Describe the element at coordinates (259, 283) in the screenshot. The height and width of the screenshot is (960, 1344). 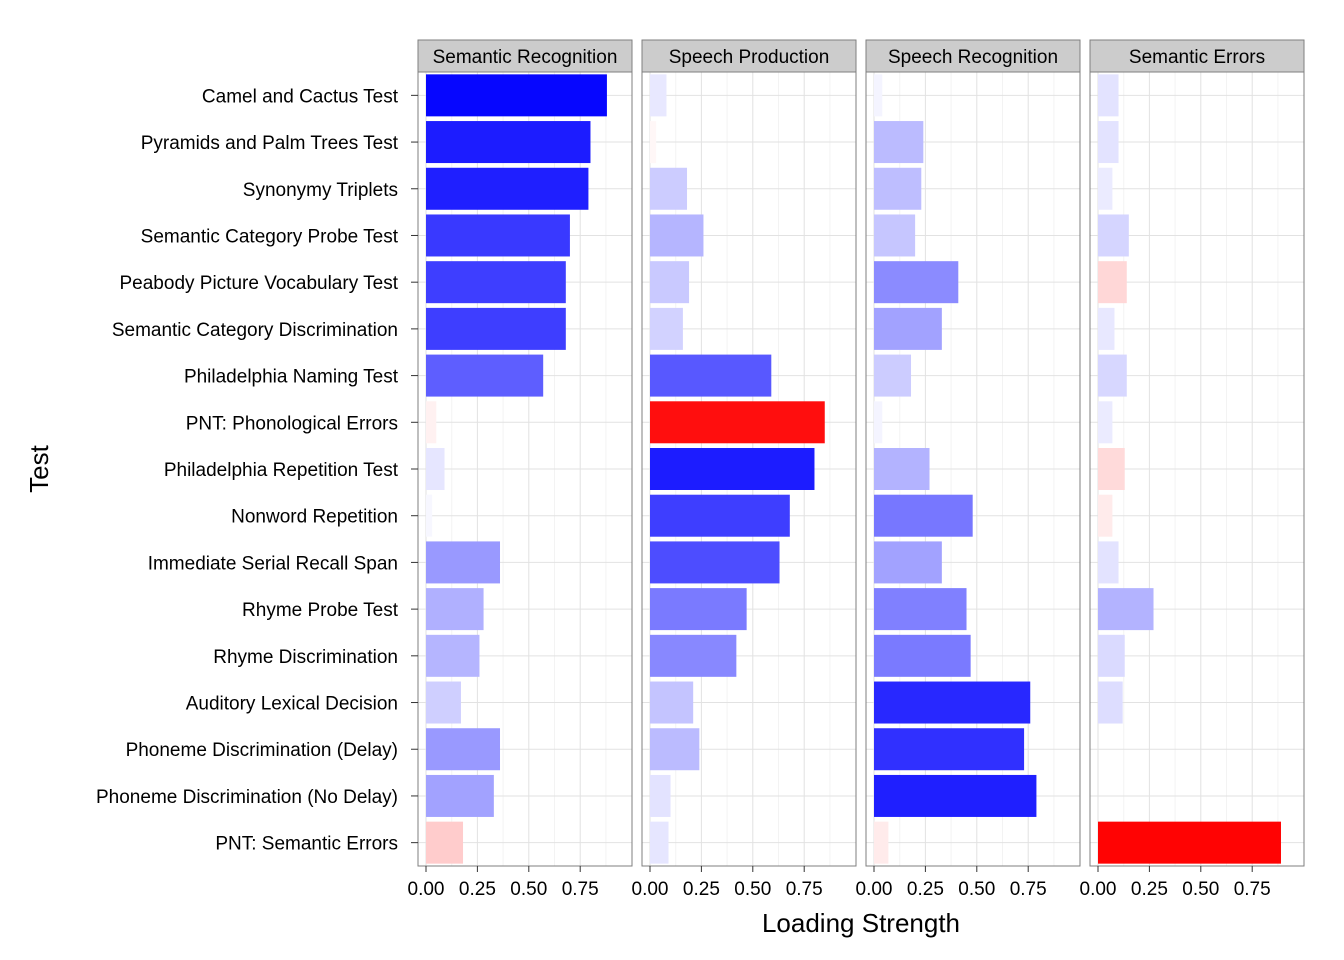
I see `y-tick-label: Peabody Picture Vocabulary Test` at that location.